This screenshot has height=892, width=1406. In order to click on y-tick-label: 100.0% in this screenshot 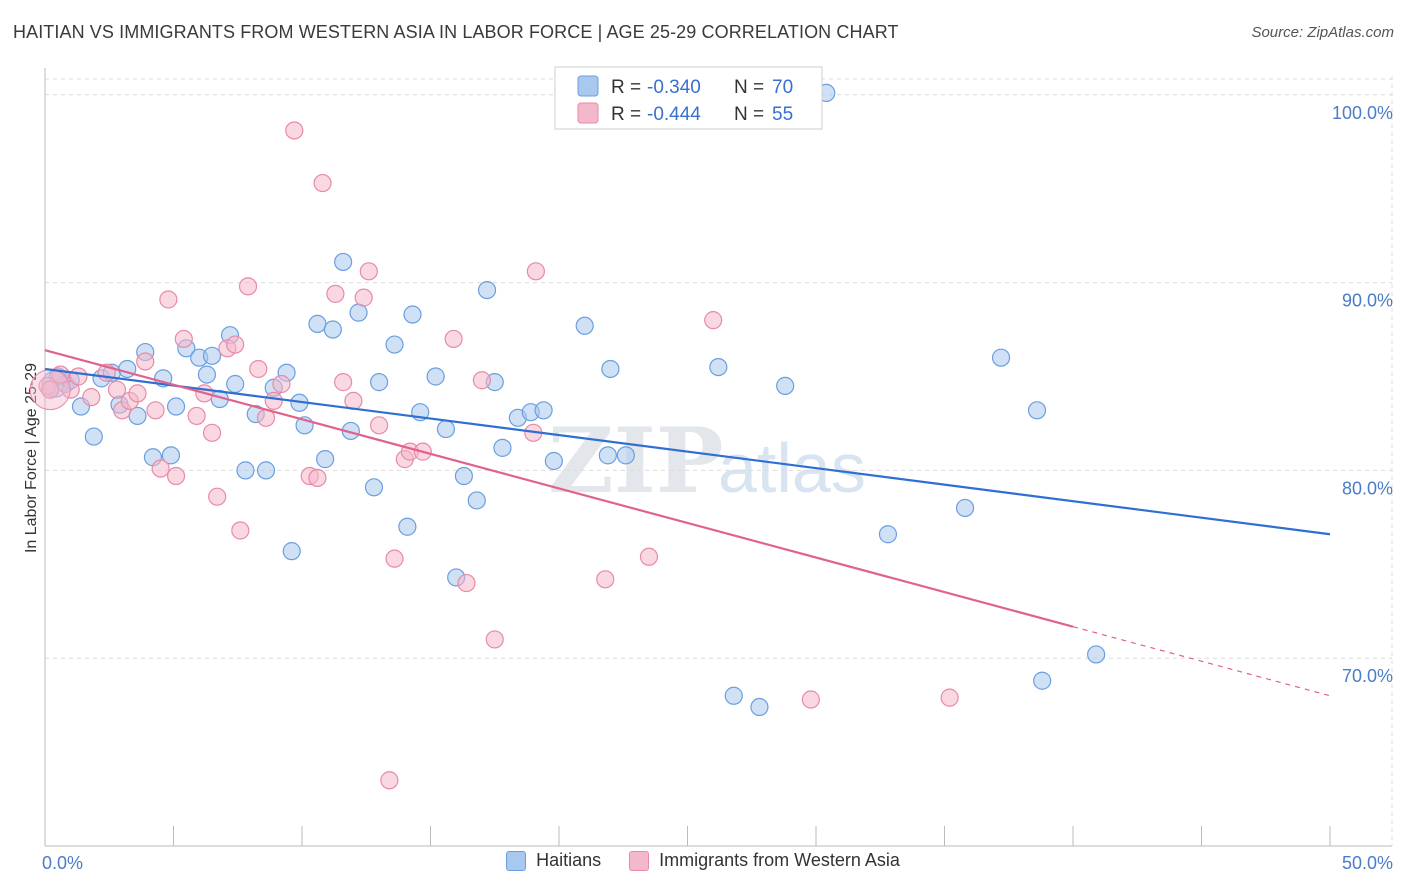, I will do `click(1362, 113)`.